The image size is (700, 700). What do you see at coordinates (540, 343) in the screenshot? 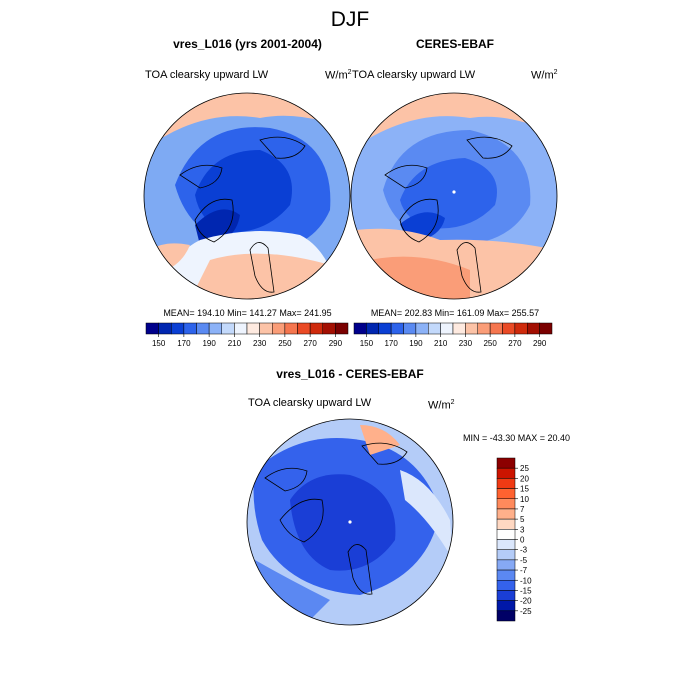
I see `colorbar-obs-tick-label: 290` at bounding box center [540, 343].